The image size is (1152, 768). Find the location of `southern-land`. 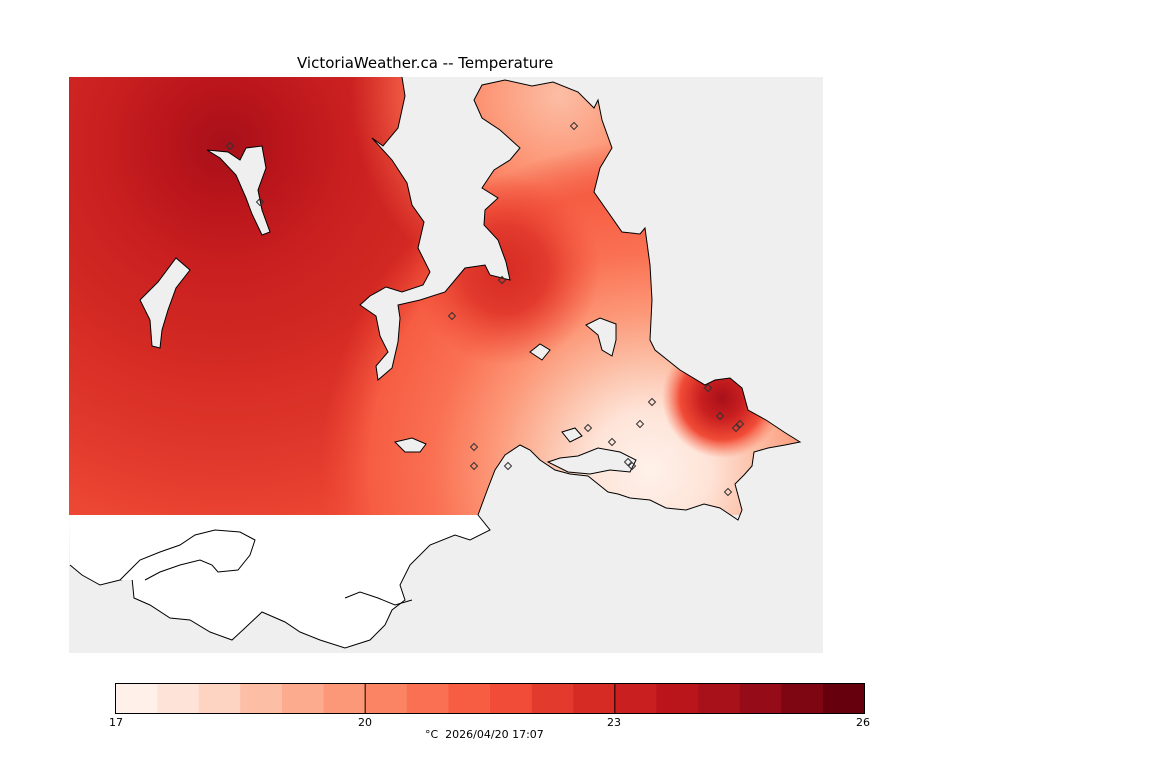

southern-land is located at coordinates (280, 581).